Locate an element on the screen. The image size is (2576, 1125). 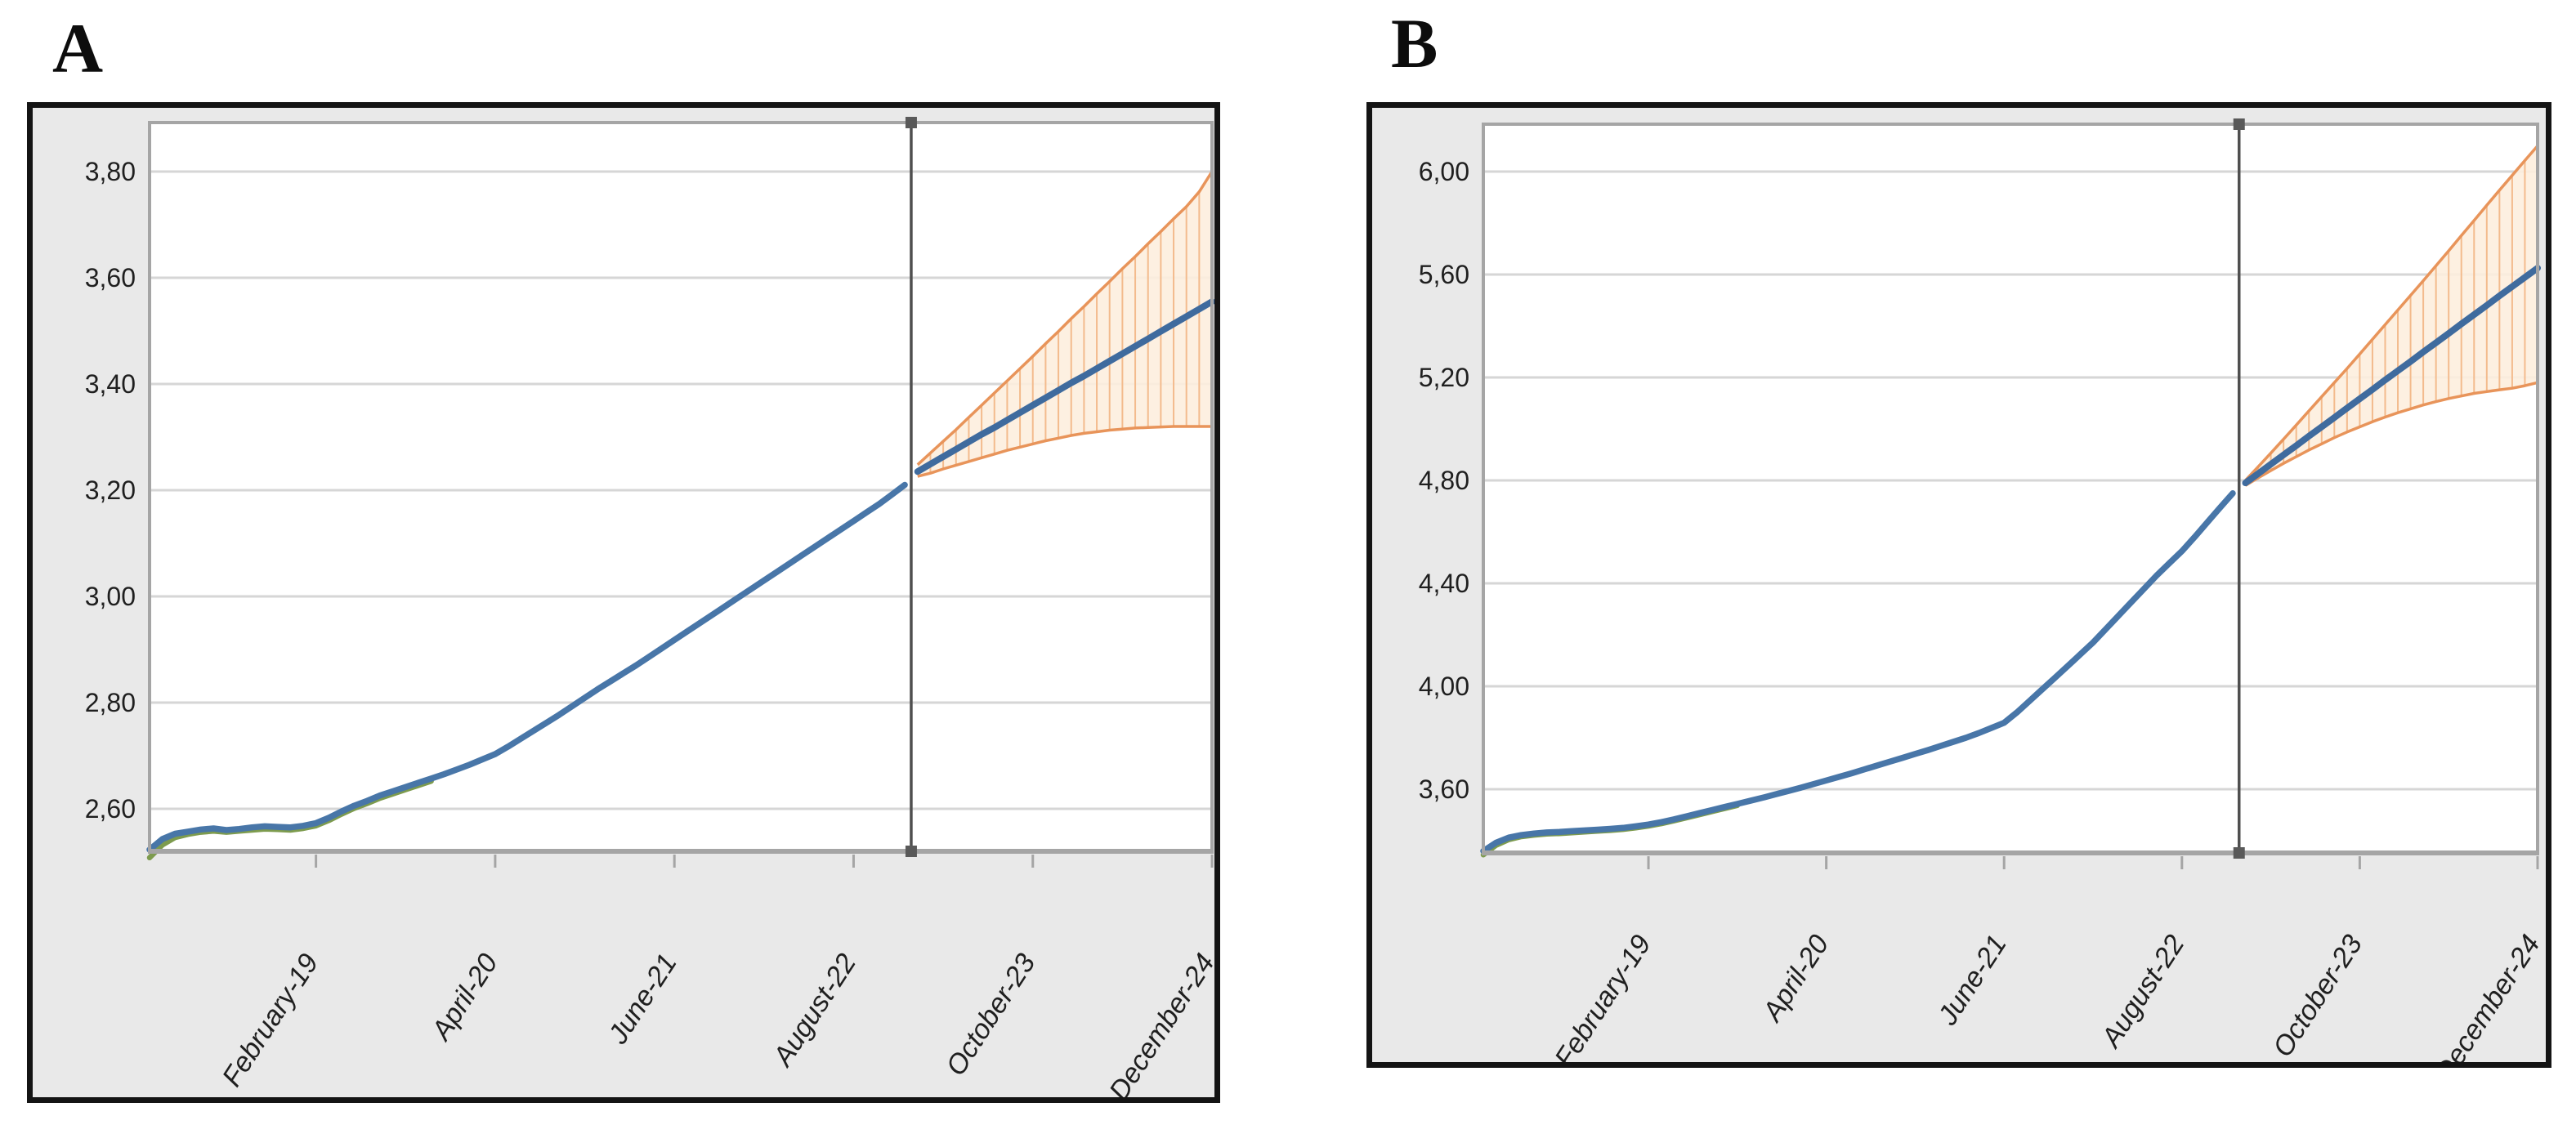
y-tick-label: 5,20 is located at coordinates (1444, 377).